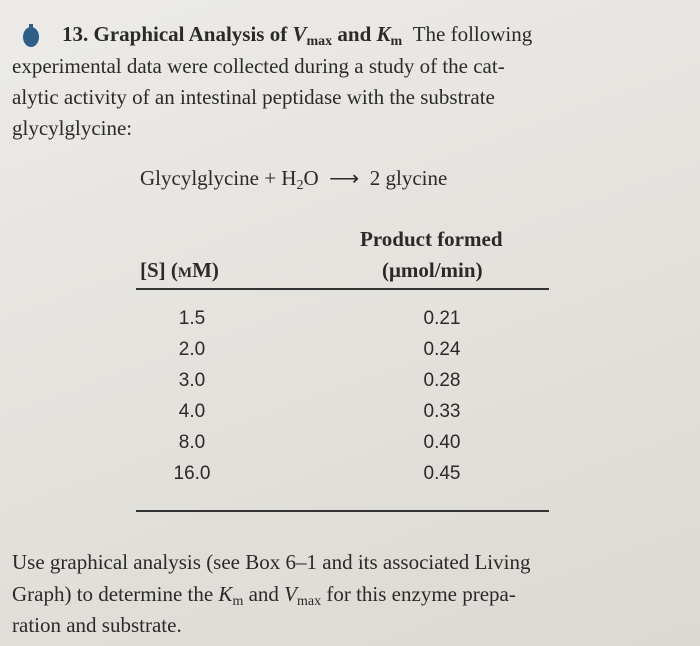 The width and height of the screenshot is (700, 646). What do you see at coordinates (192, 318) in the screenshot?
I see `substrate-cell: 1.5` at bounding box center [192, 318].